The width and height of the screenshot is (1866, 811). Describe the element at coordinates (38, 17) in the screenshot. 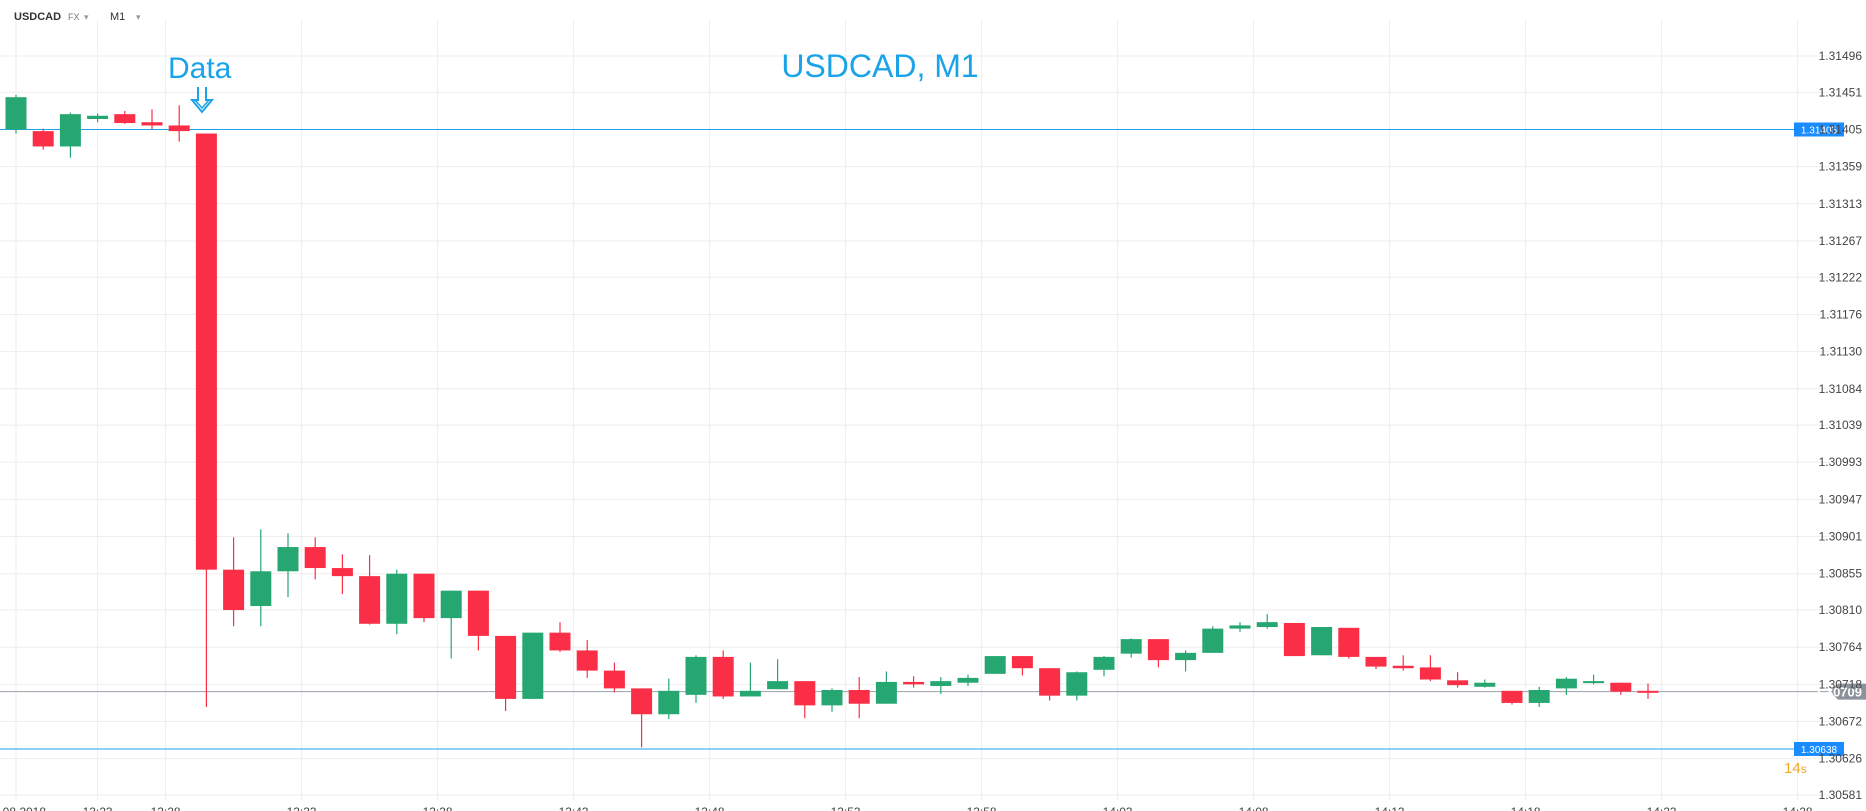

I see `symbol-selector: USDCAD` at that location.